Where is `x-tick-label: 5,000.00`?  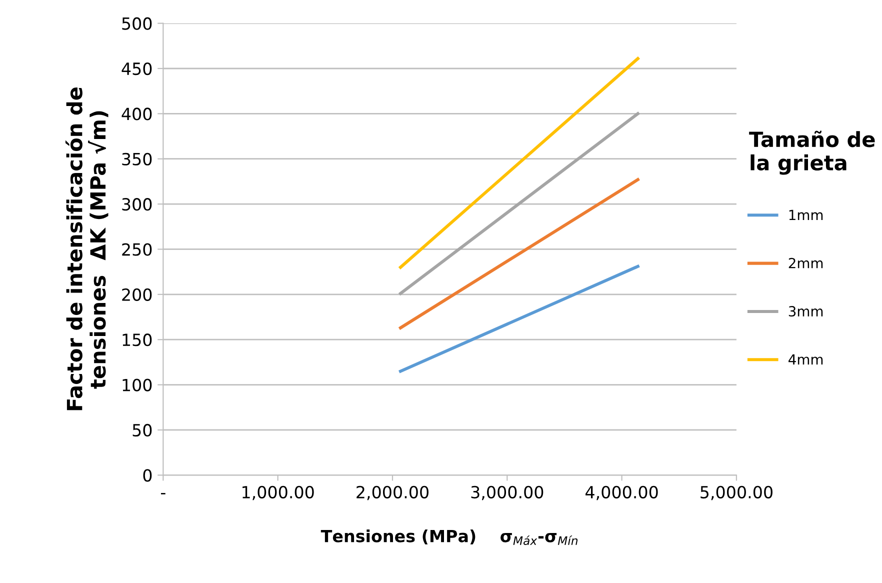 x-tick-label: 5,000.00 is located at coordinates (736, 493).